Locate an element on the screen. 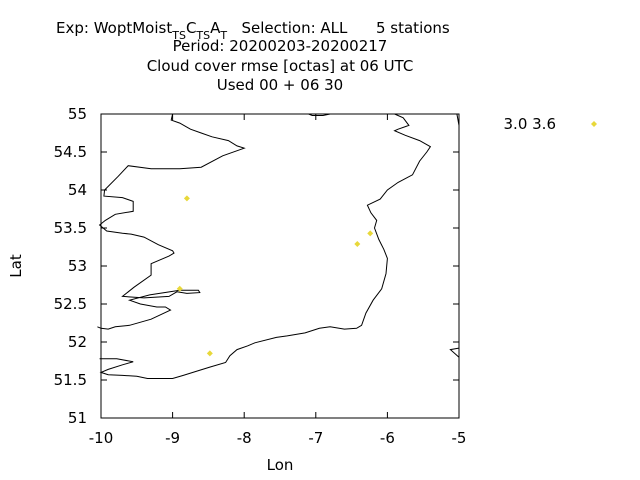 The width and height of the screenshot is (640, 480). title-selection: Selection: ALL is located at coordinates (287, 28).